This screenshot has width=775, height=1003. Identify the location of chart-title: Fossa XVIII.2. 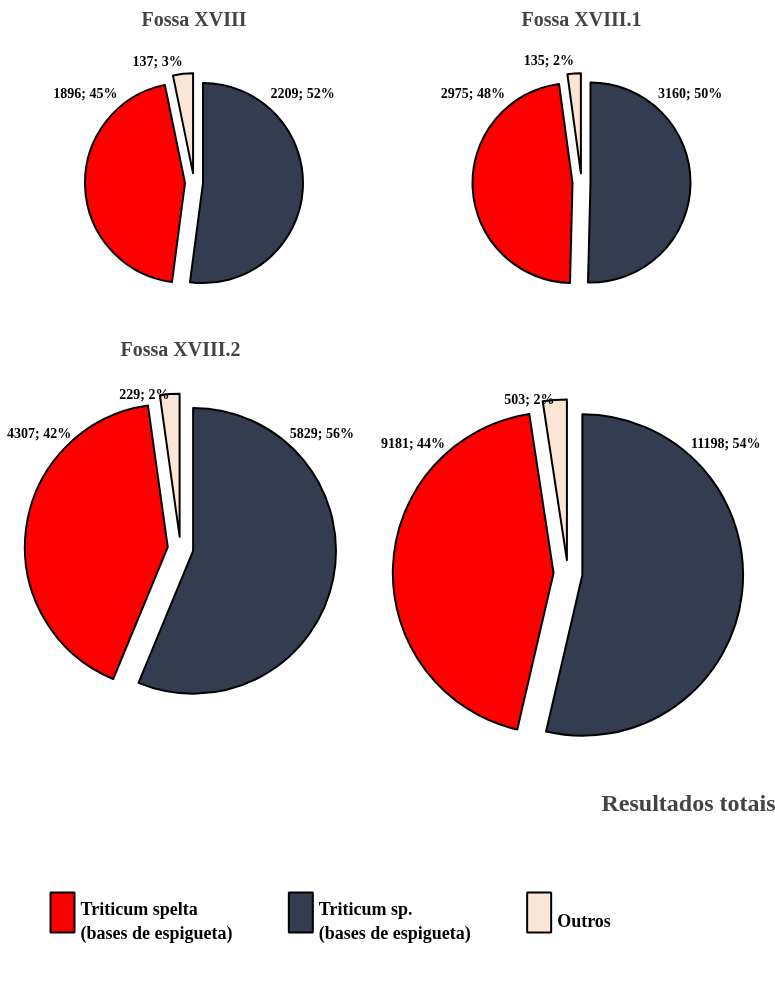
(180, 348).